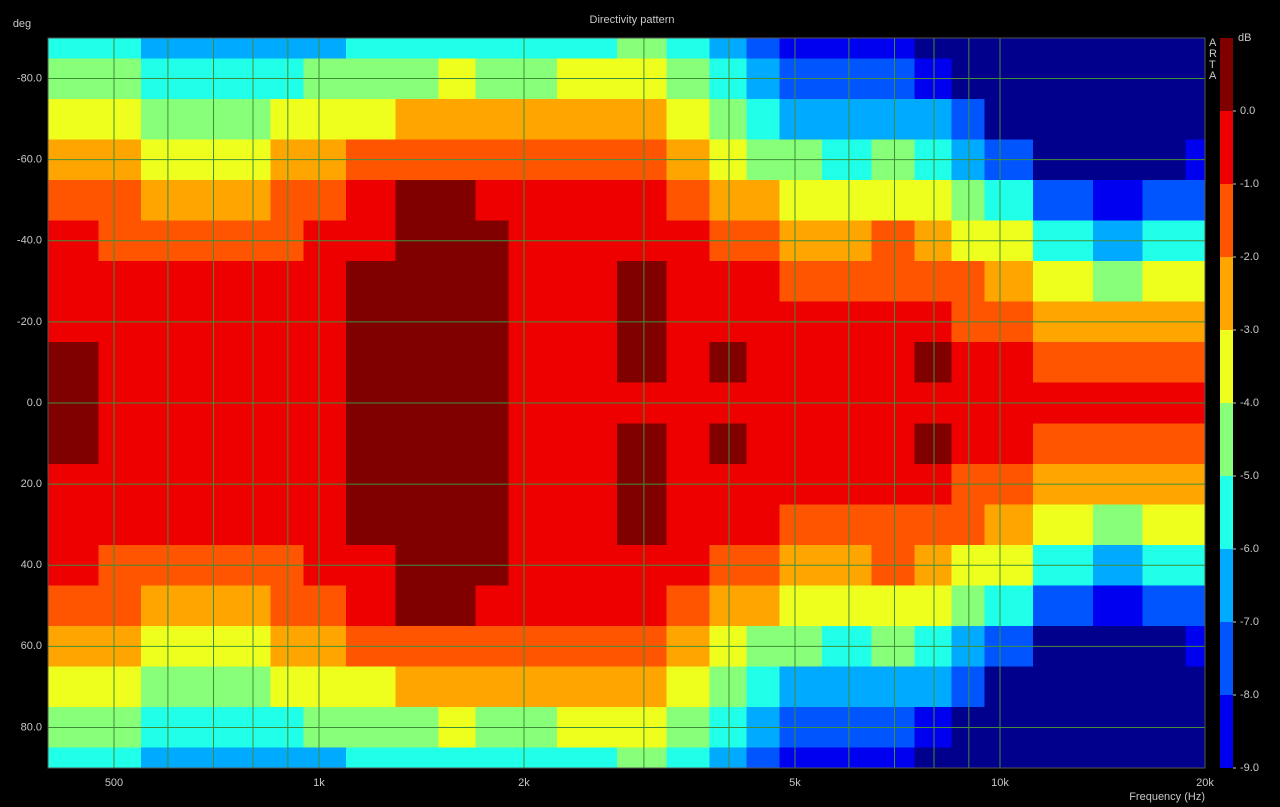  I want to click on x-tick-label: 5k, so click(795, 783).